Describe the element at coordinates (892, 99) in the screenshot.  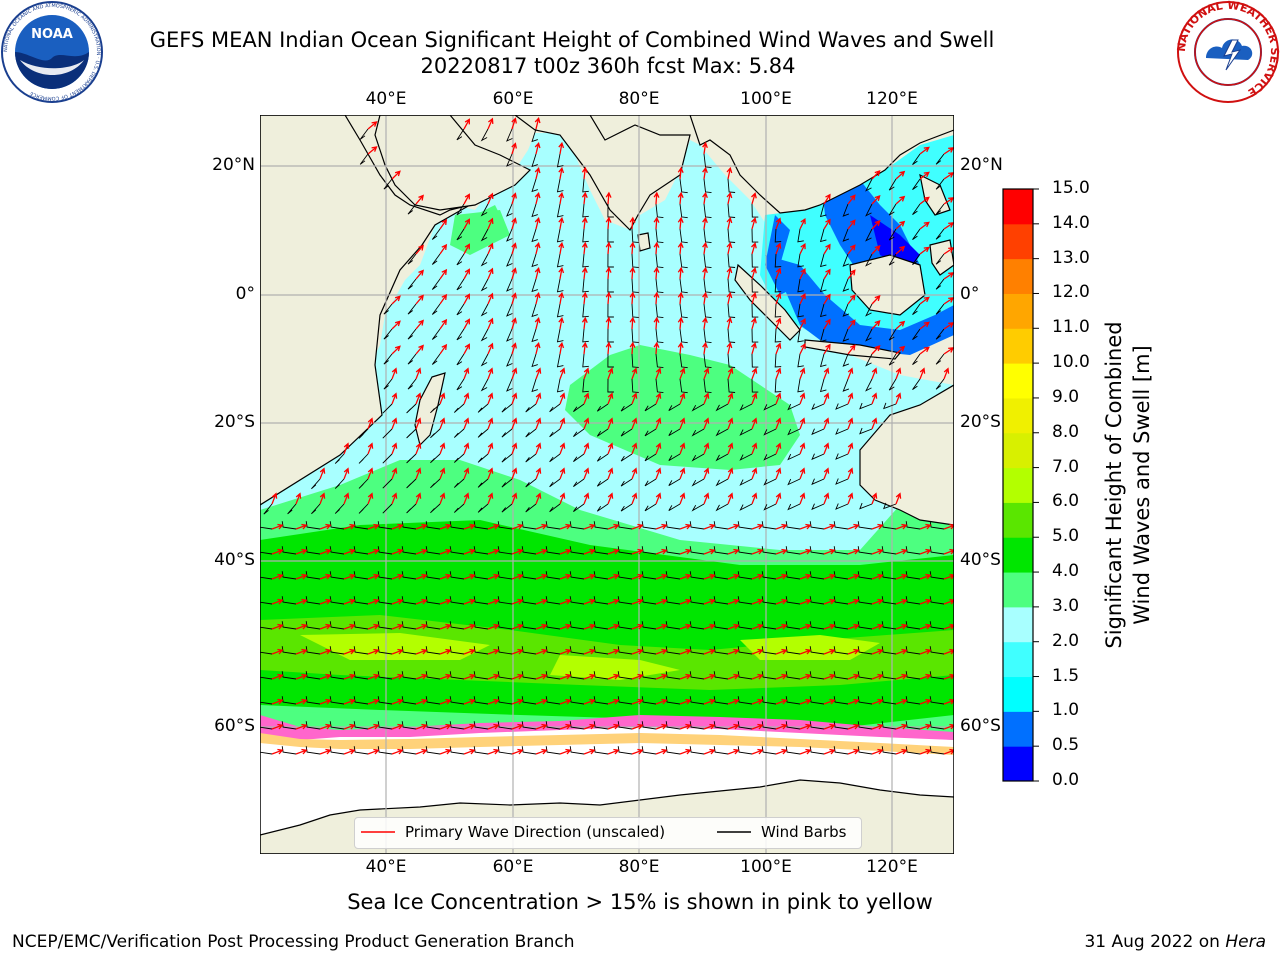
I see `lon-tick-top-120e: 120°E` at that location.